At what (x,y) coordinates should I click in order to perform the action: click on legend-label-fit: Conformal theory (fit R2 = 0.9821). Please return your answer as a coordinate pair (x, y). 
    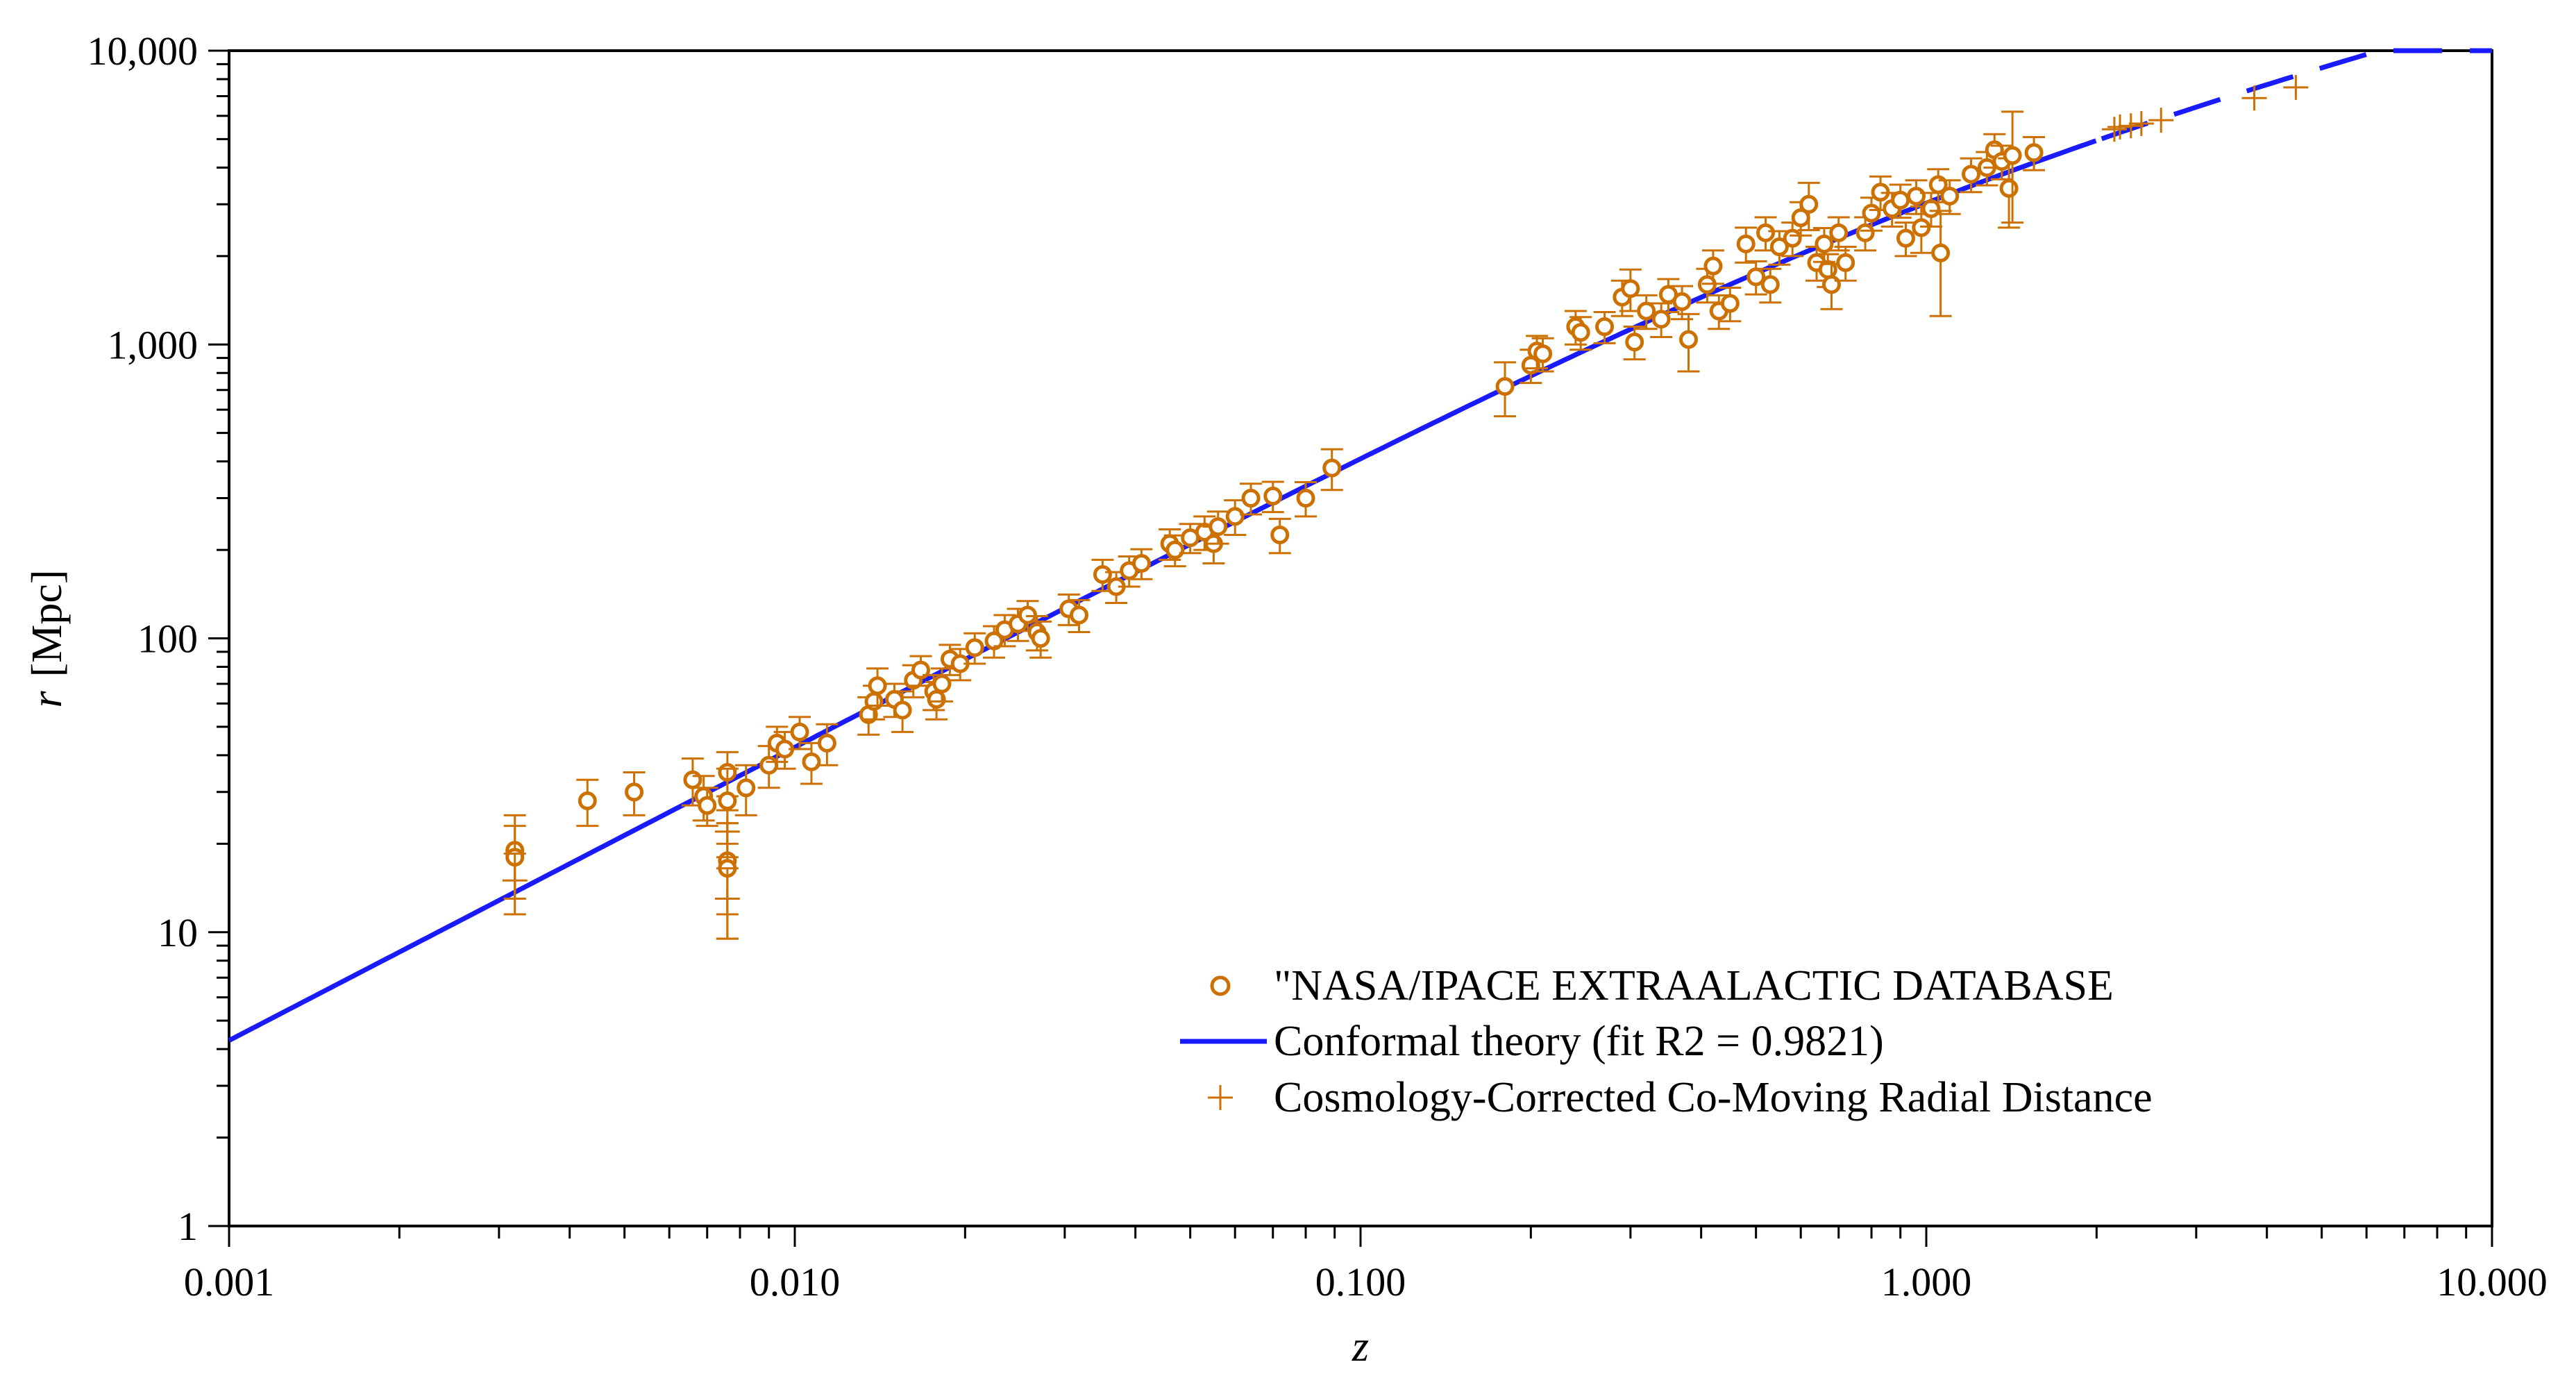
    Looking at the image, I should click on (1579, 1041).